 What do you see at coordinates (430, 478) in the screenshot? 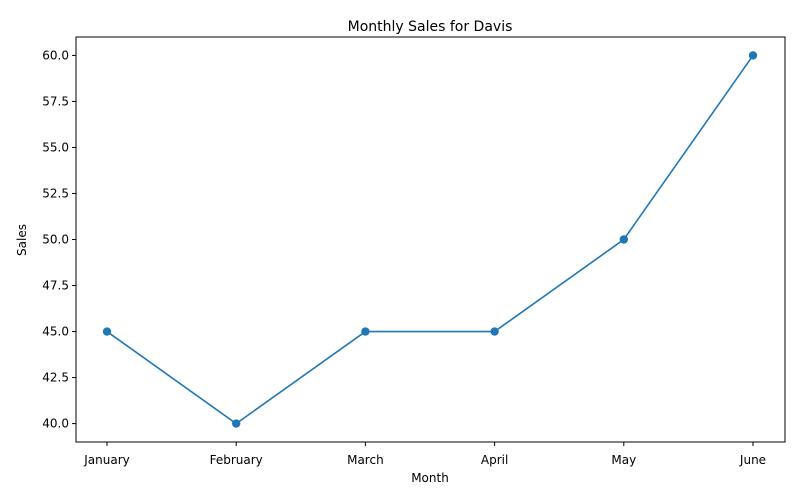
I see `x-axis-label: Month` at bounding box center [430, 478].